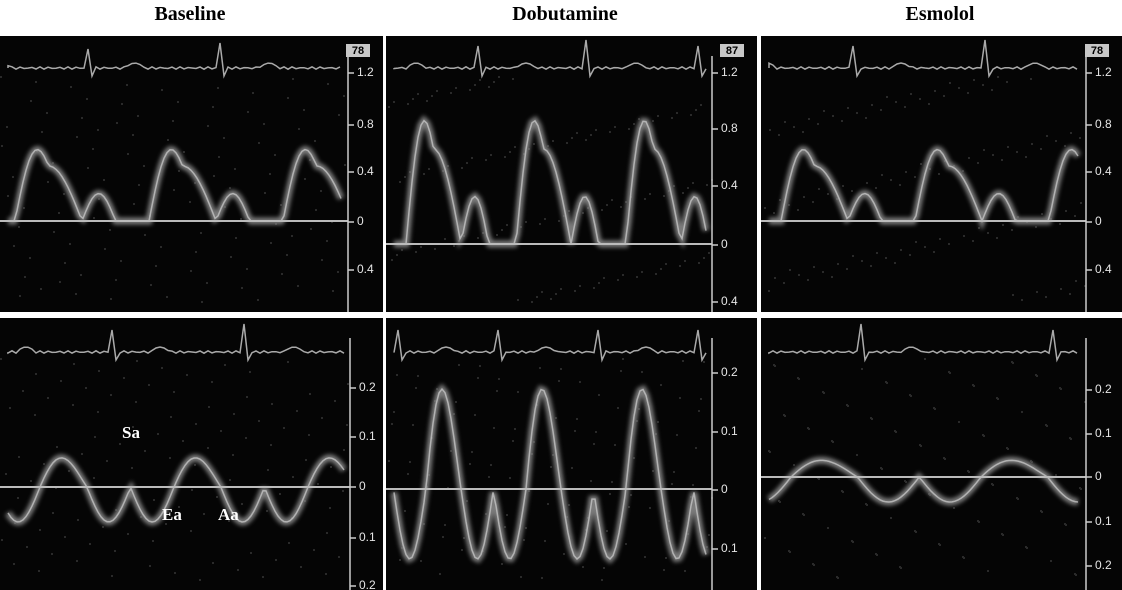 Image resolution: width=1122 pixels, height=590 pixels. What do you see at coordinates (729, 185) in the screenshot?
I see `scale-label: 0.4` at bounding box center [729, 185].